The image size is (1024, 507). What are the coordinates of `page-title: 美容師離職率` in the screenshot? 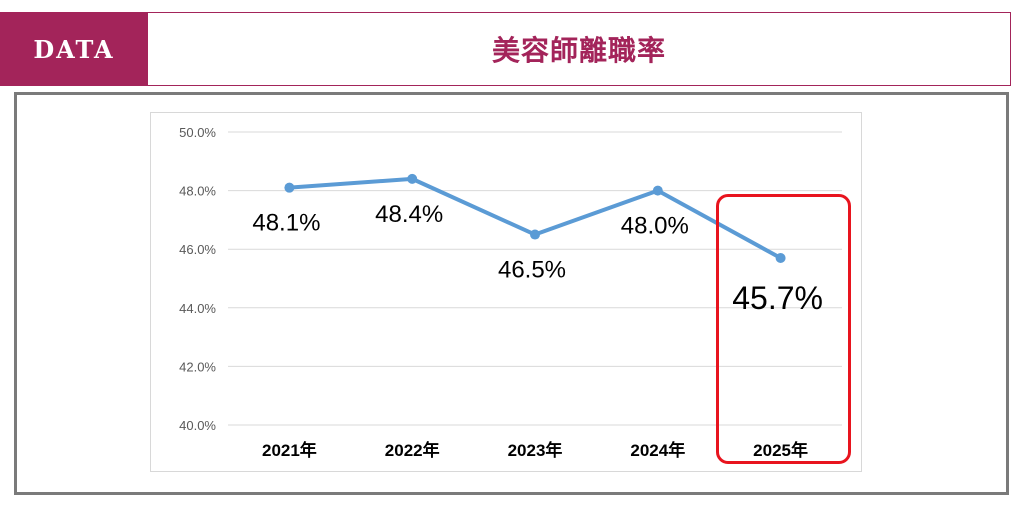 It's located at (578, 50).